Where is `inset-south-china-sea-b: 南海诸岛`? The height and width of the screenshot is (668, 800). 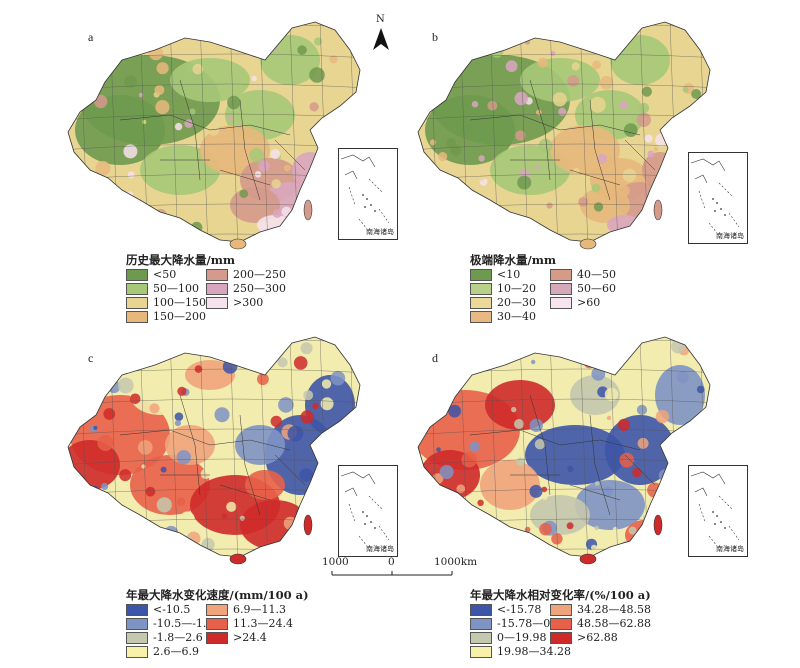
inset-south-china-sea-b: 南海诸岛 is located at coordinates (718, 198).